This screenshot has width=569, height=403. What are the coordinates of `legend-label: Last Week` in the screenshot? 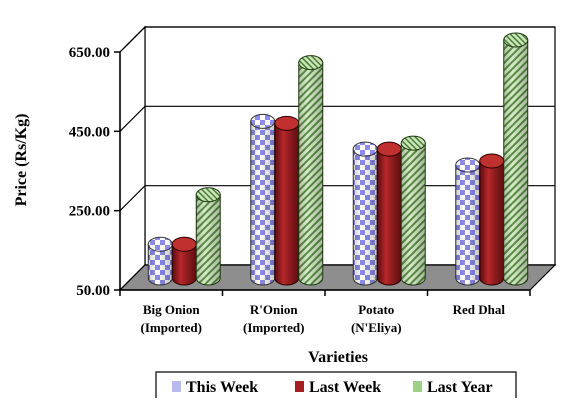 It's located at (345, 387).